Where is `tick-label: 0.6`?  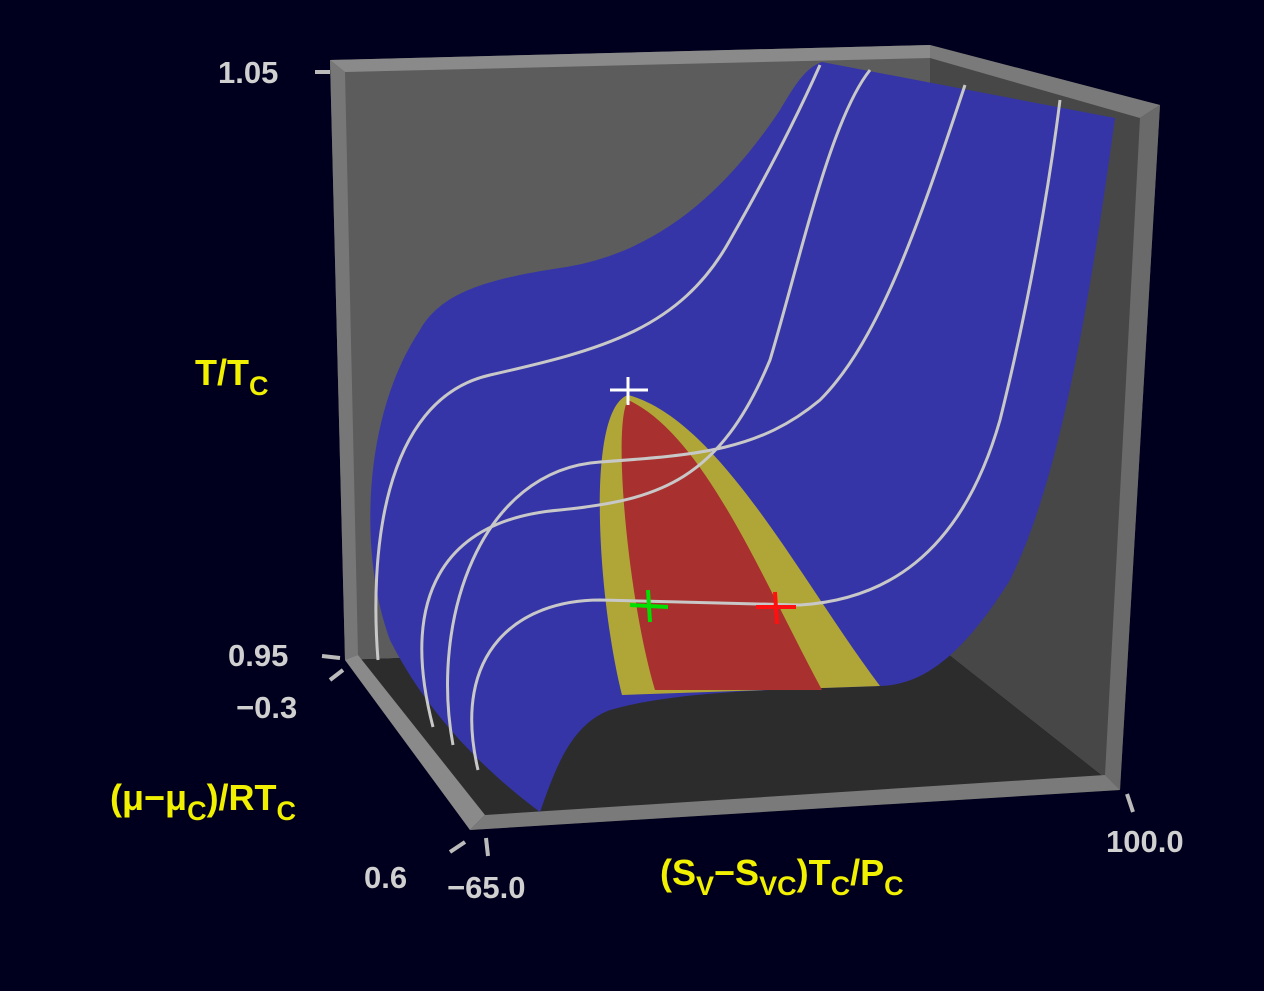 tick-label: 0.6 is located at coordinates (385, 877).